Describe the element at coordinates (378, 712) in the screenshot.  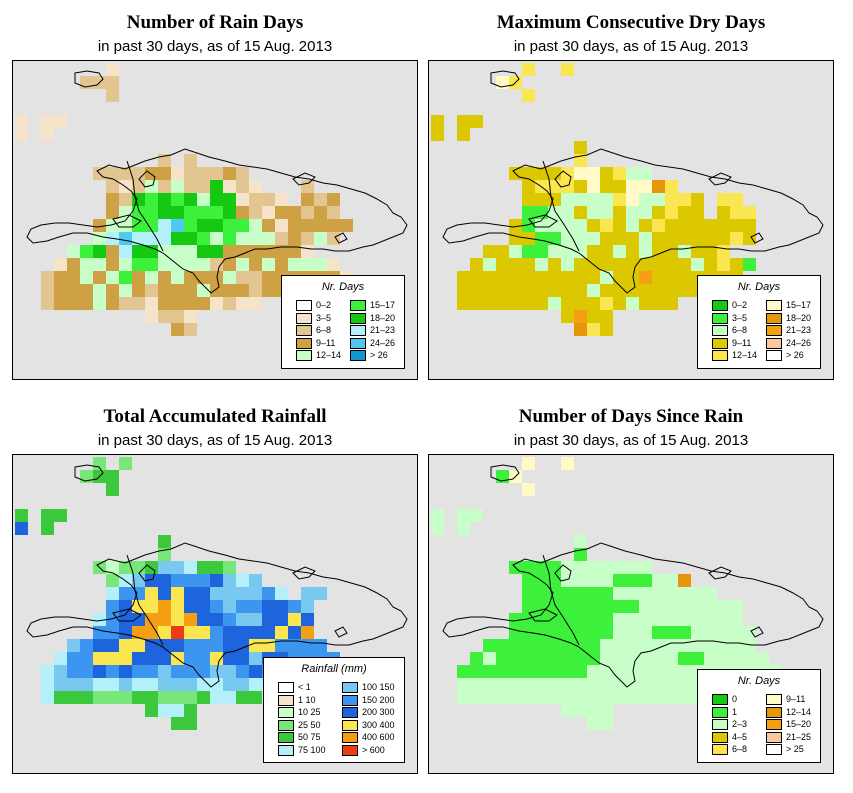
I see `legend-label: 200 300` at that location.